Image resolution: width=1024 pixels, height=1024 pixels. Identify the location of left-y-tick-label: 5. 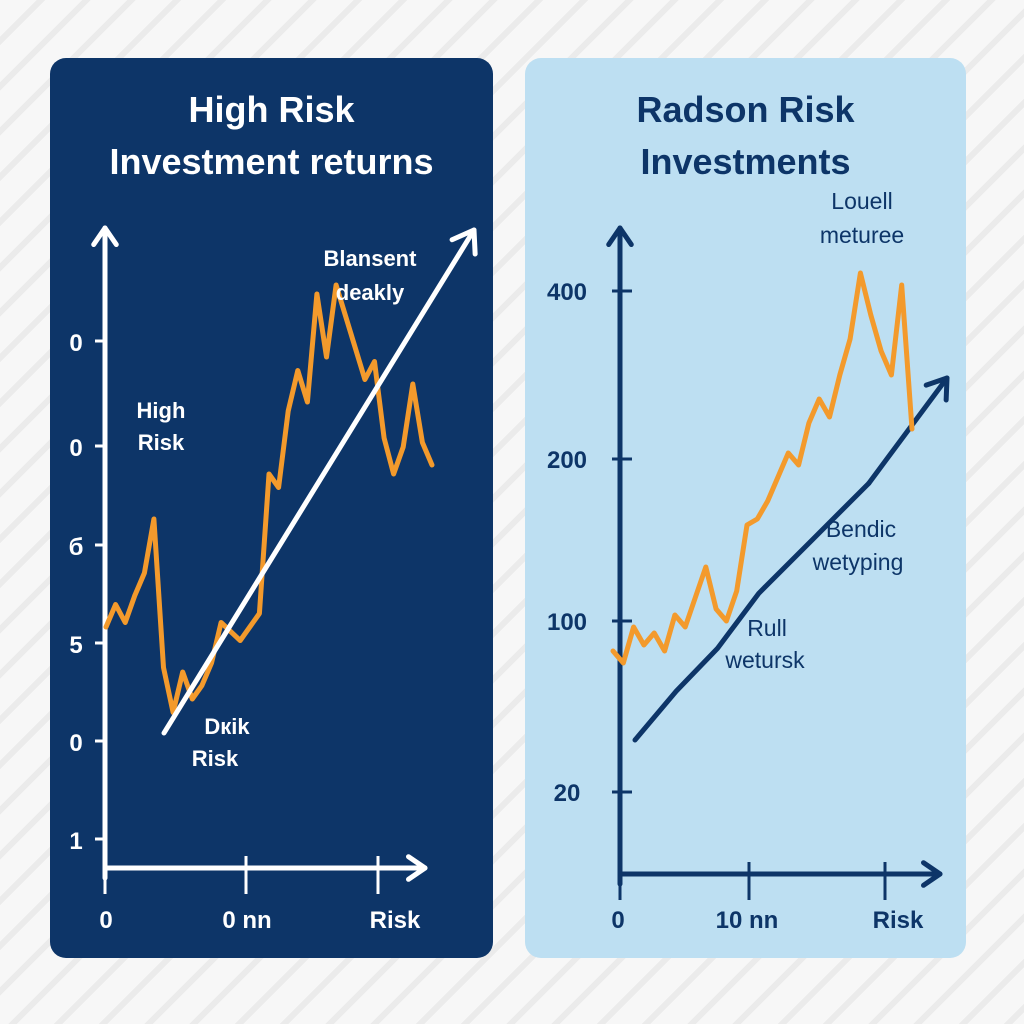
(75, 645).